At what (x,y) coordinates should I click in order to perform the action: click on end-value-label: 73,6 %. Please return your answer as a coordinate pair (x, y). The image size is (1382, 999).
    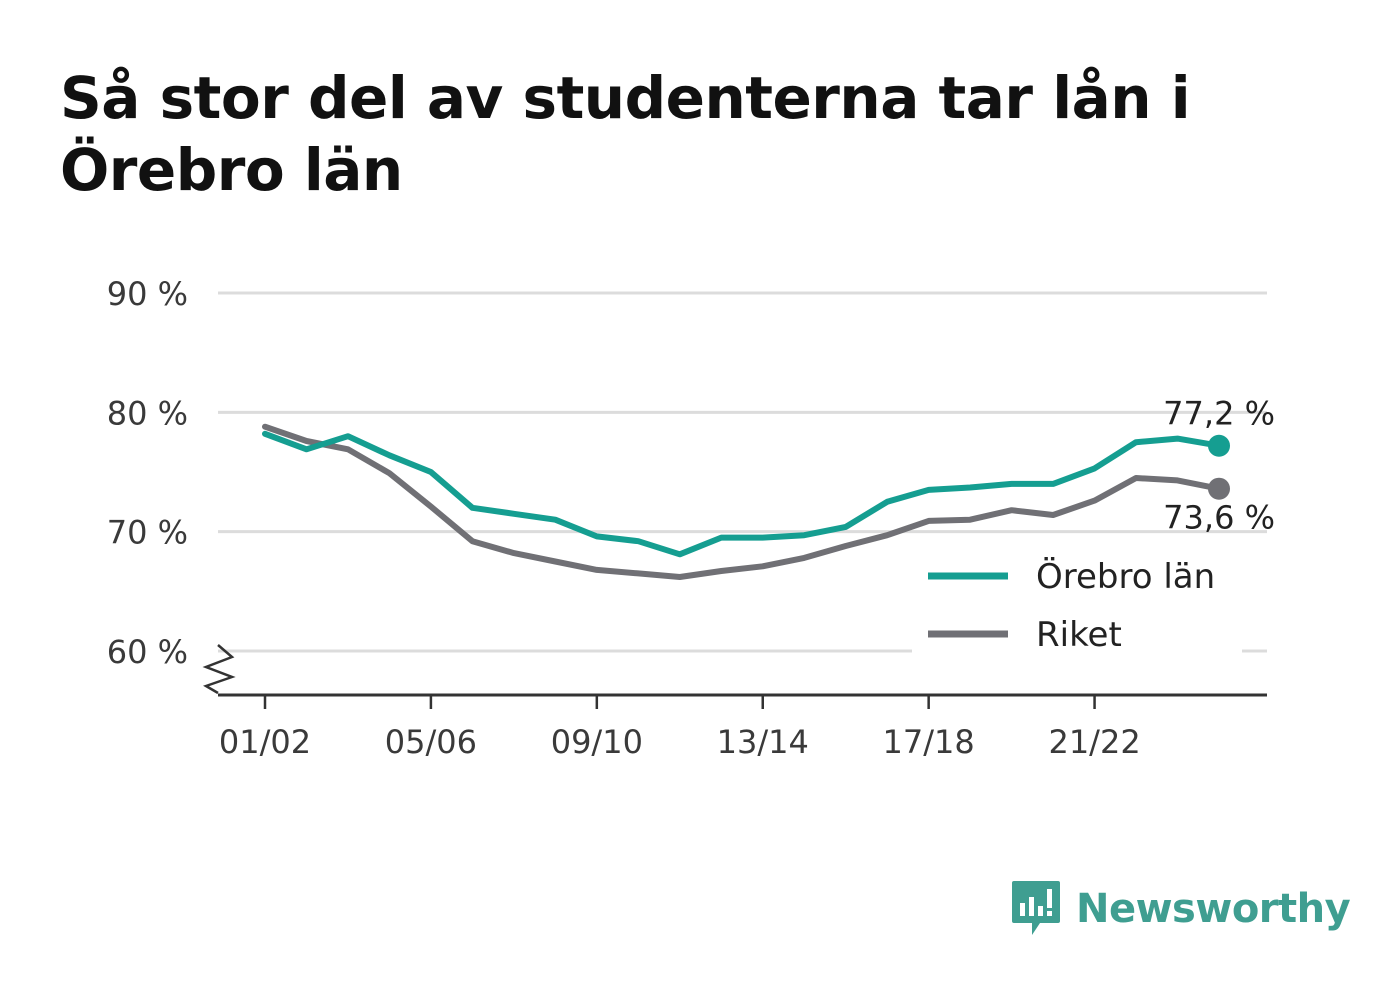
    Looking at the image, I should click on (1219, 518).